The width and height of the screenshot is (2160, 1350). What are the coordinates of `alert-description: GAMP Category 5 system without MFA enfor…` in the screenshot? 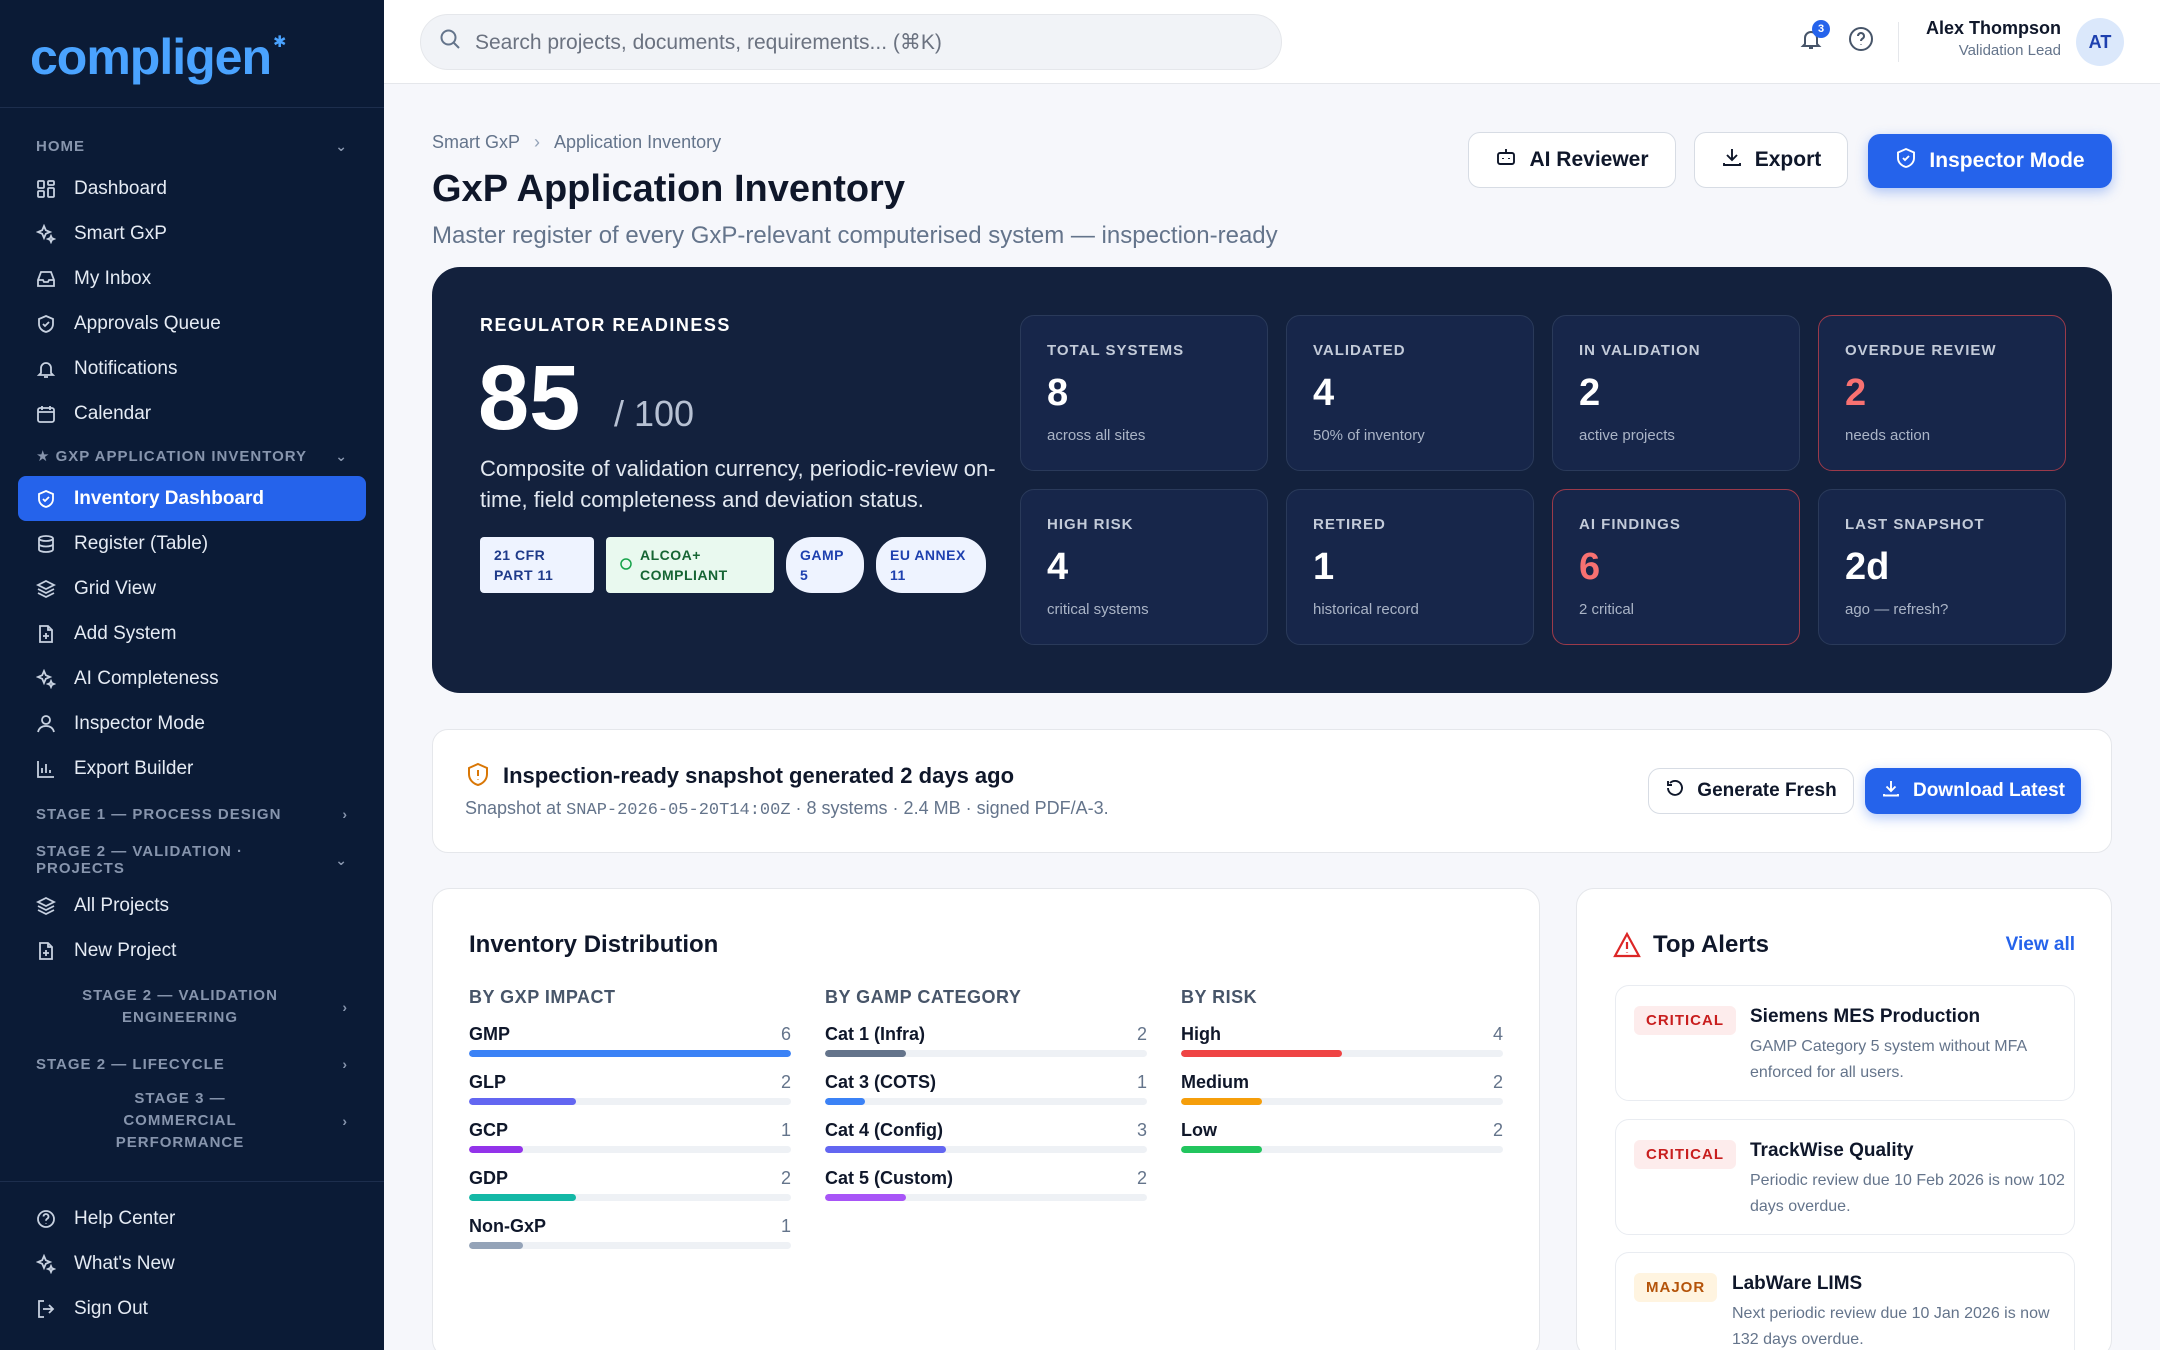 It's located at (1888, 1059).